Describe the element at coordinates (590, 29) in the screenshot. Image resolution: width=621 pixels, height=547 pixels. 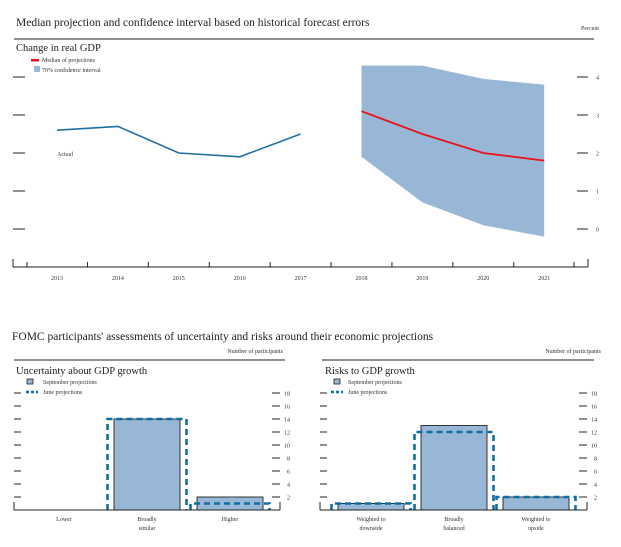
I see `top-unit-label: Percent` at that location.